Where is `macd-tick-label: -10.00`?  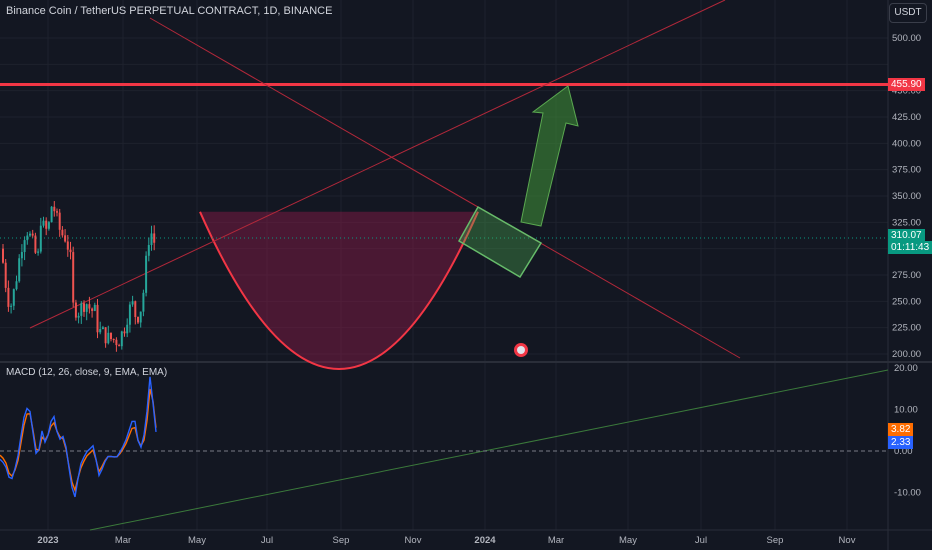
macd-tick-label: -10.00 is located at coordinates (907, 493).